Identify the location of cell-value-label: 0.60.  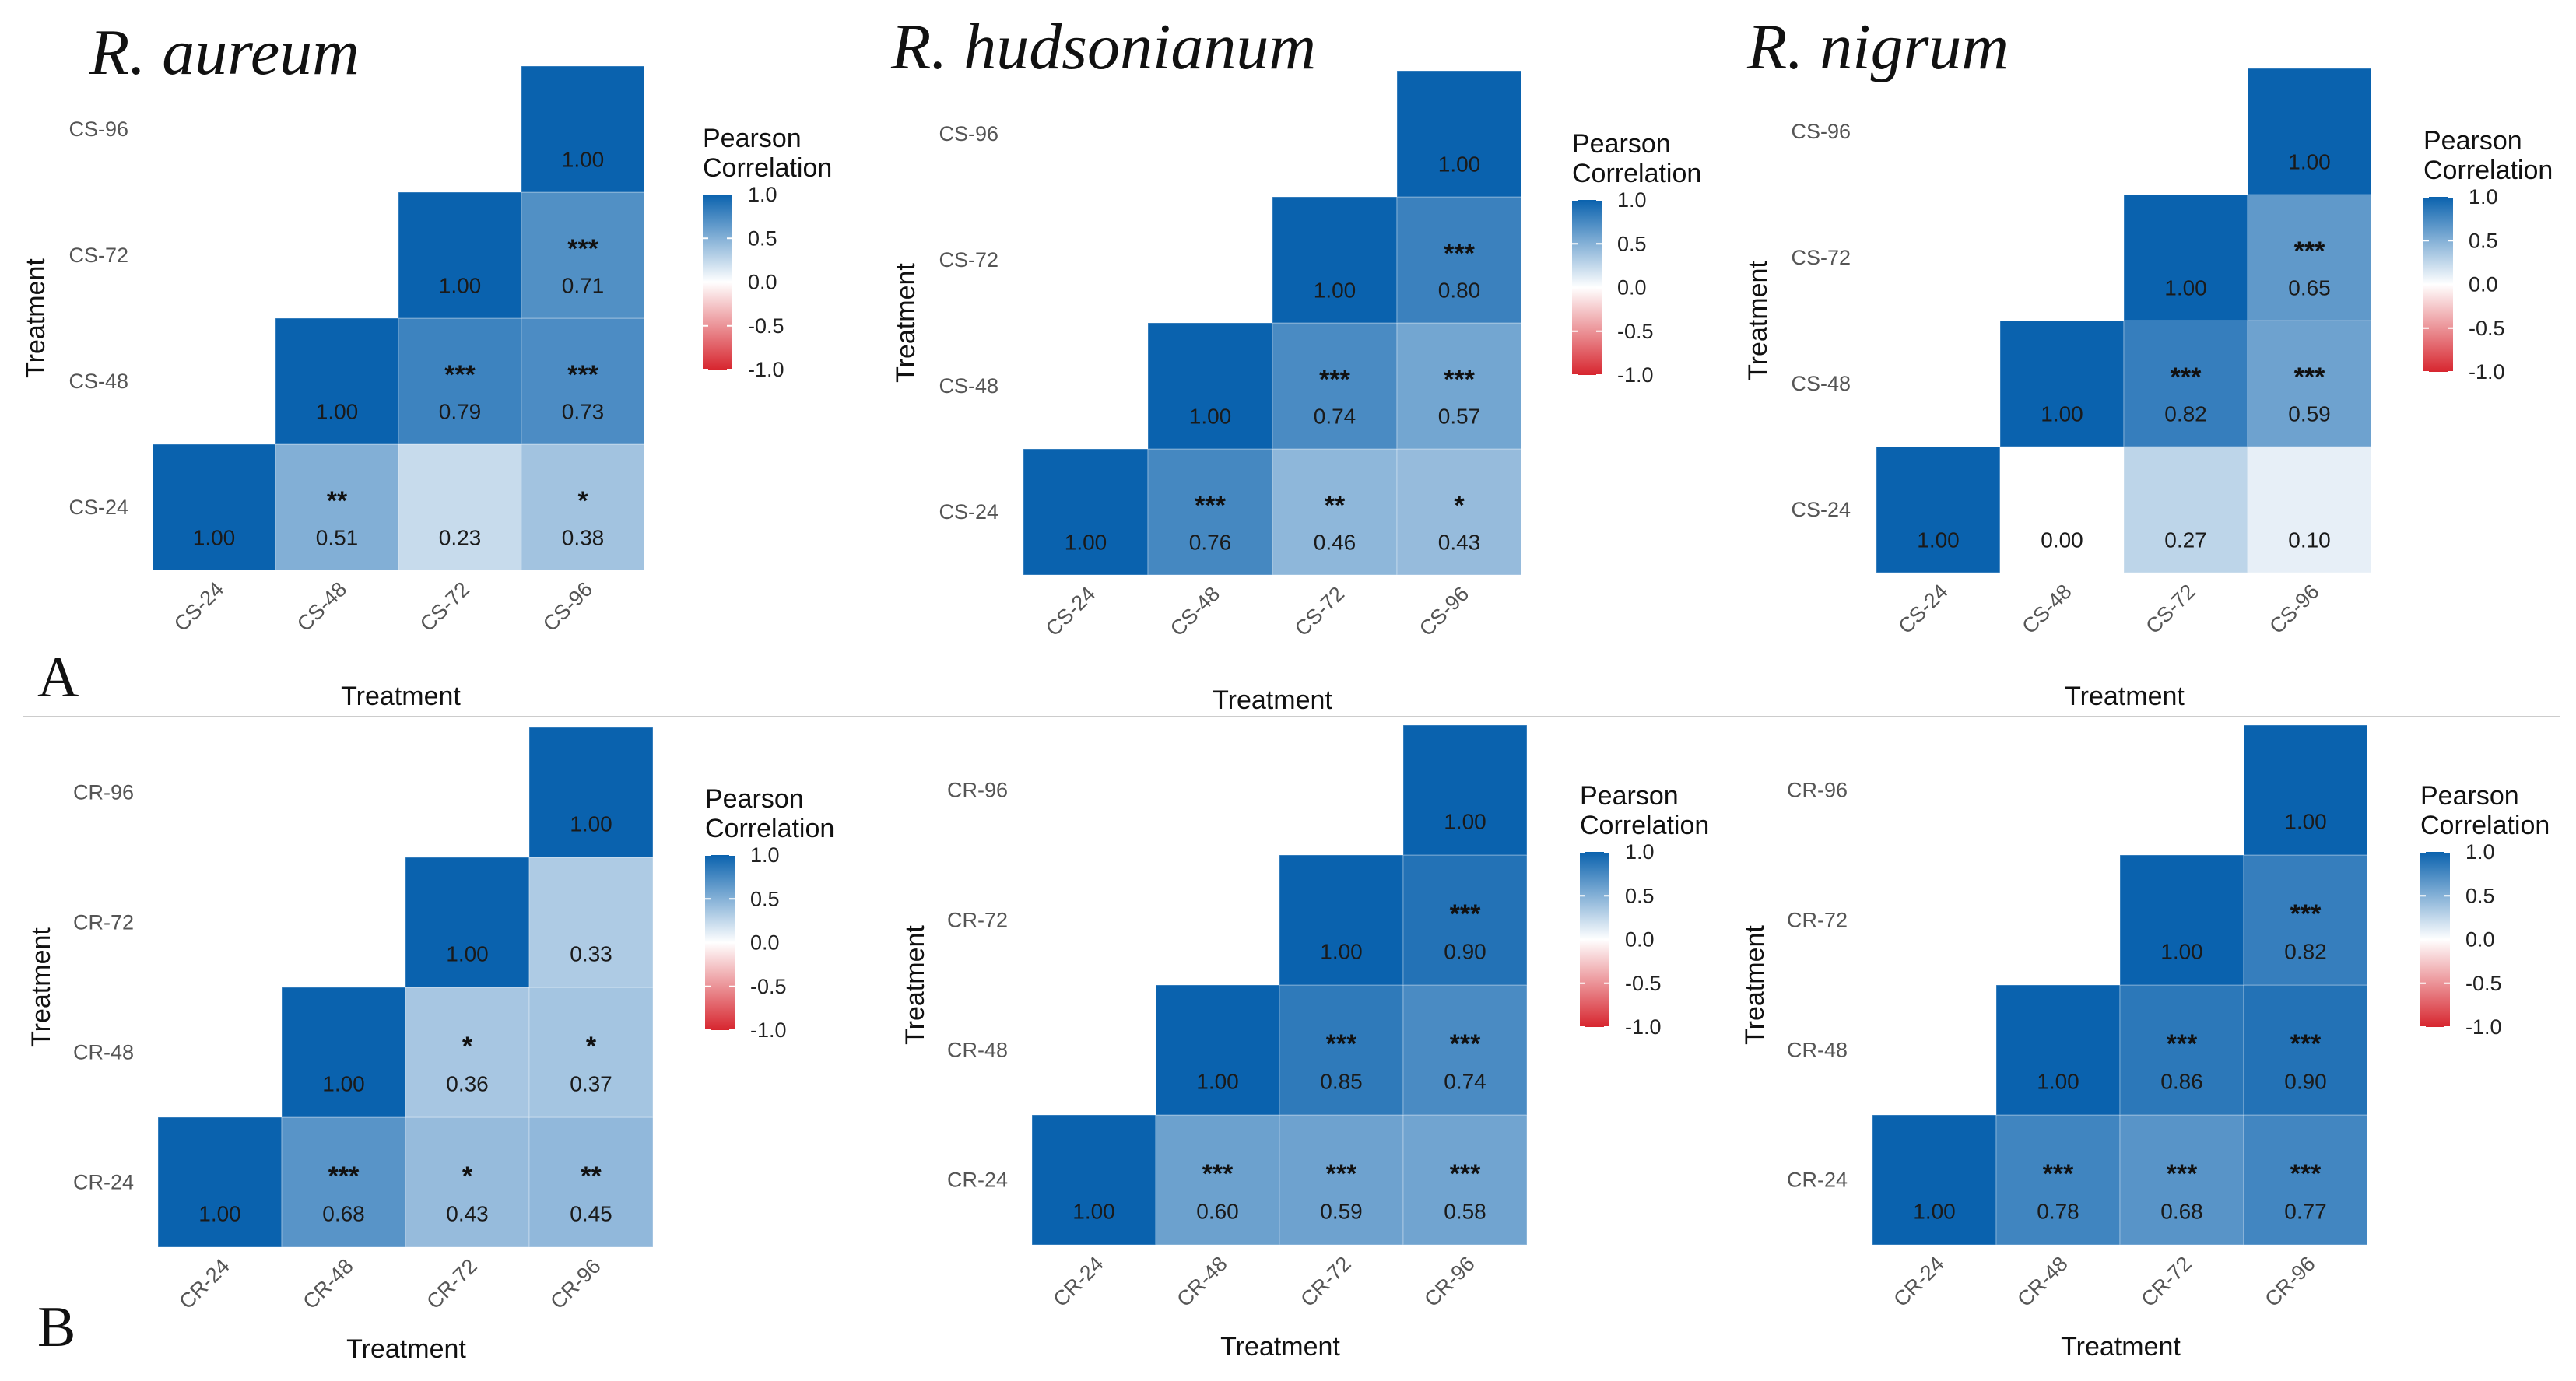
(1217, 1212).